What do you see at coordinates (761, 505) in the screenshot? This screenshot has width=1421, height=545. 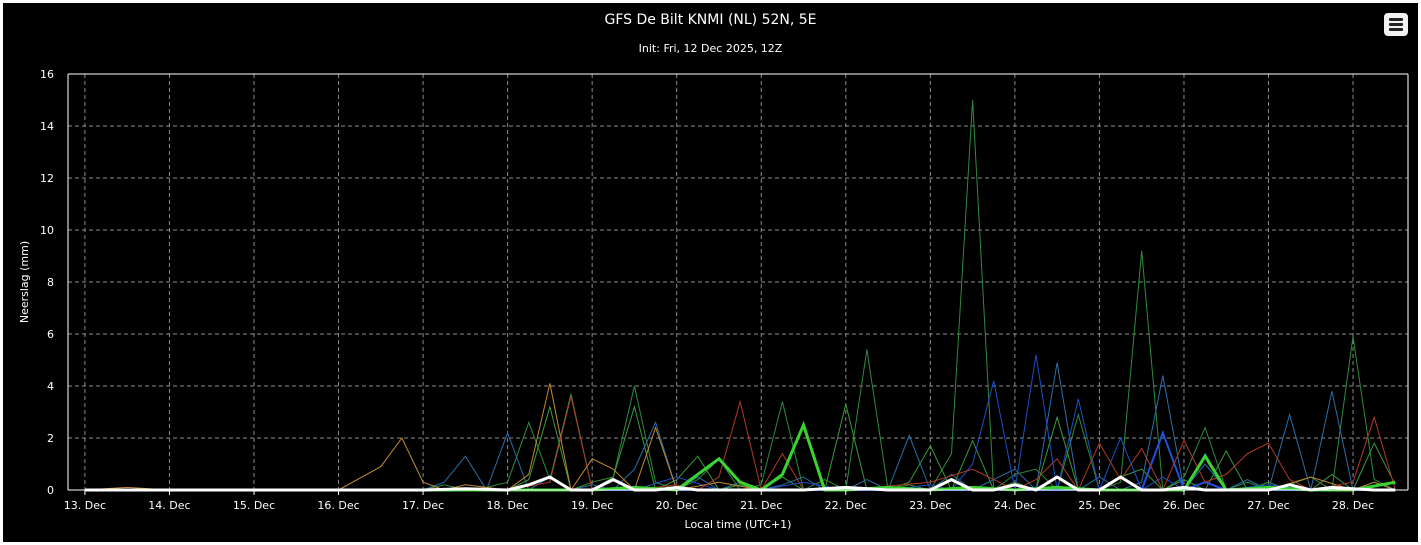 I see `x-tick-label: 21. Dec` at bounding box center [761, 505].